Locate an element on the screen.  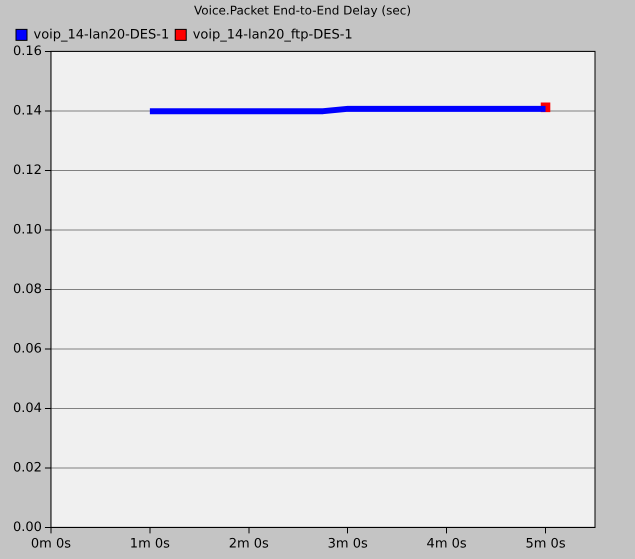
x-tick-label: 5m 0s is located at coordinates (545, 544).